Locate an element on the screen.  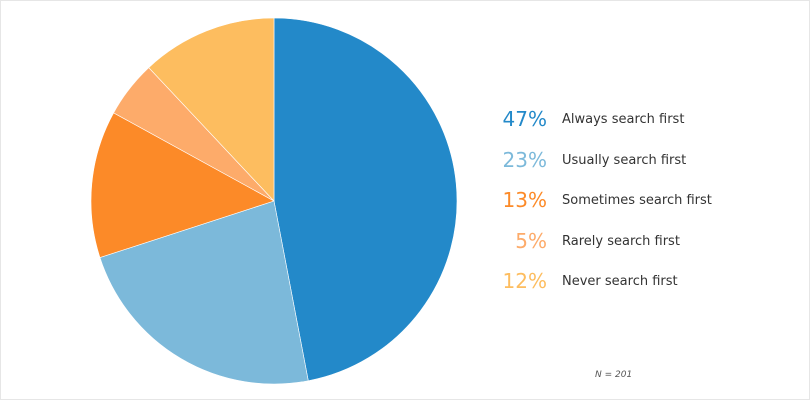
legend-item: 12% Never search first is located at coordinates (641, 287).